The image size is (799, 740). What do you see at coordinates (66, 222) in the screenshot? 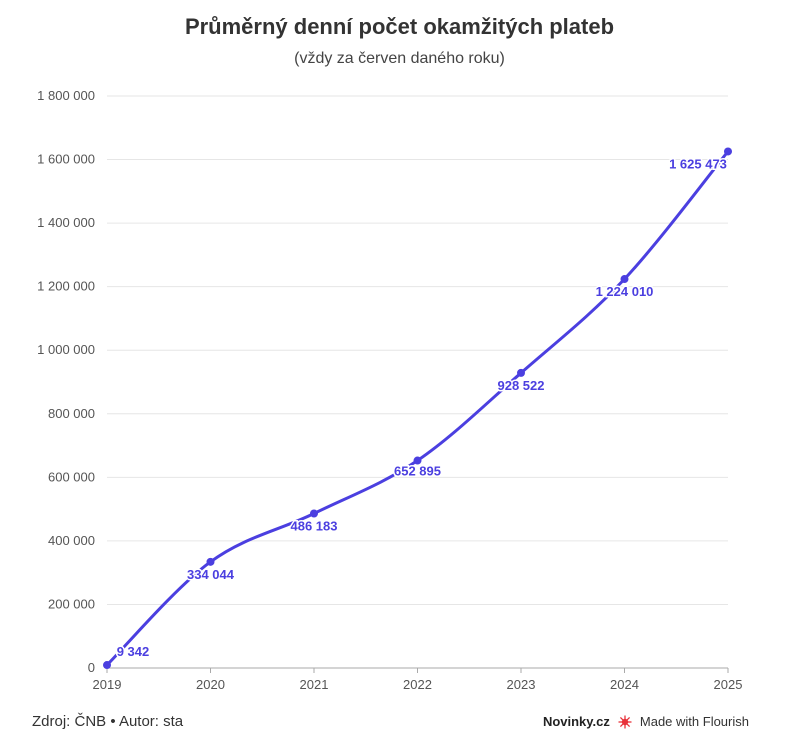
I see `y-tick-label: 1 400 000` at bounding box center [66, 222].